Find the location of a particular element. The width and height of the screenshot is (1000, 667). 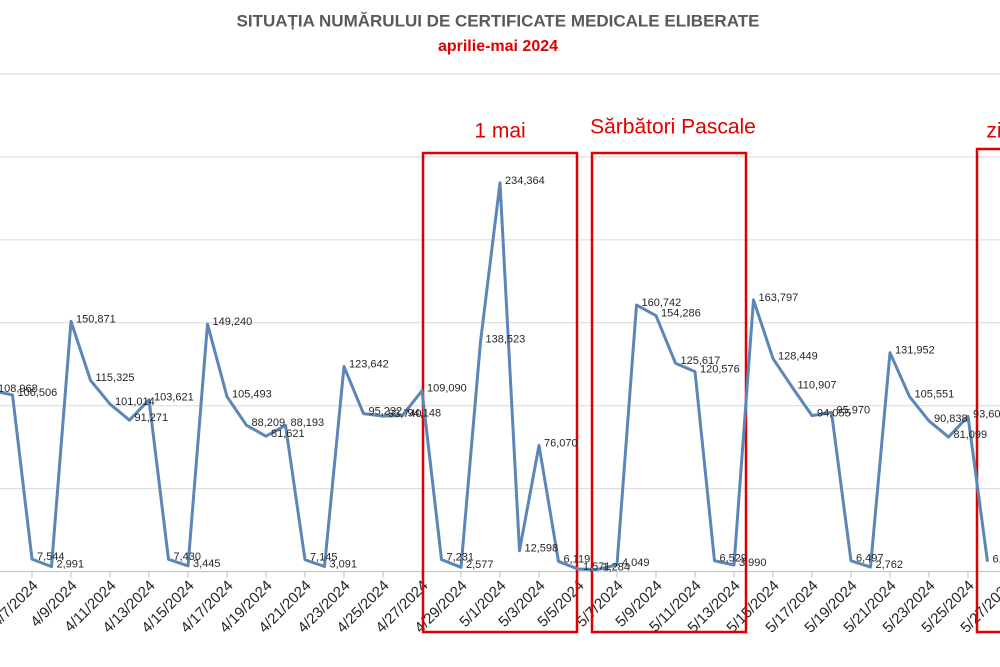

value-label: 81,099 is located at coordinates (971, 435).